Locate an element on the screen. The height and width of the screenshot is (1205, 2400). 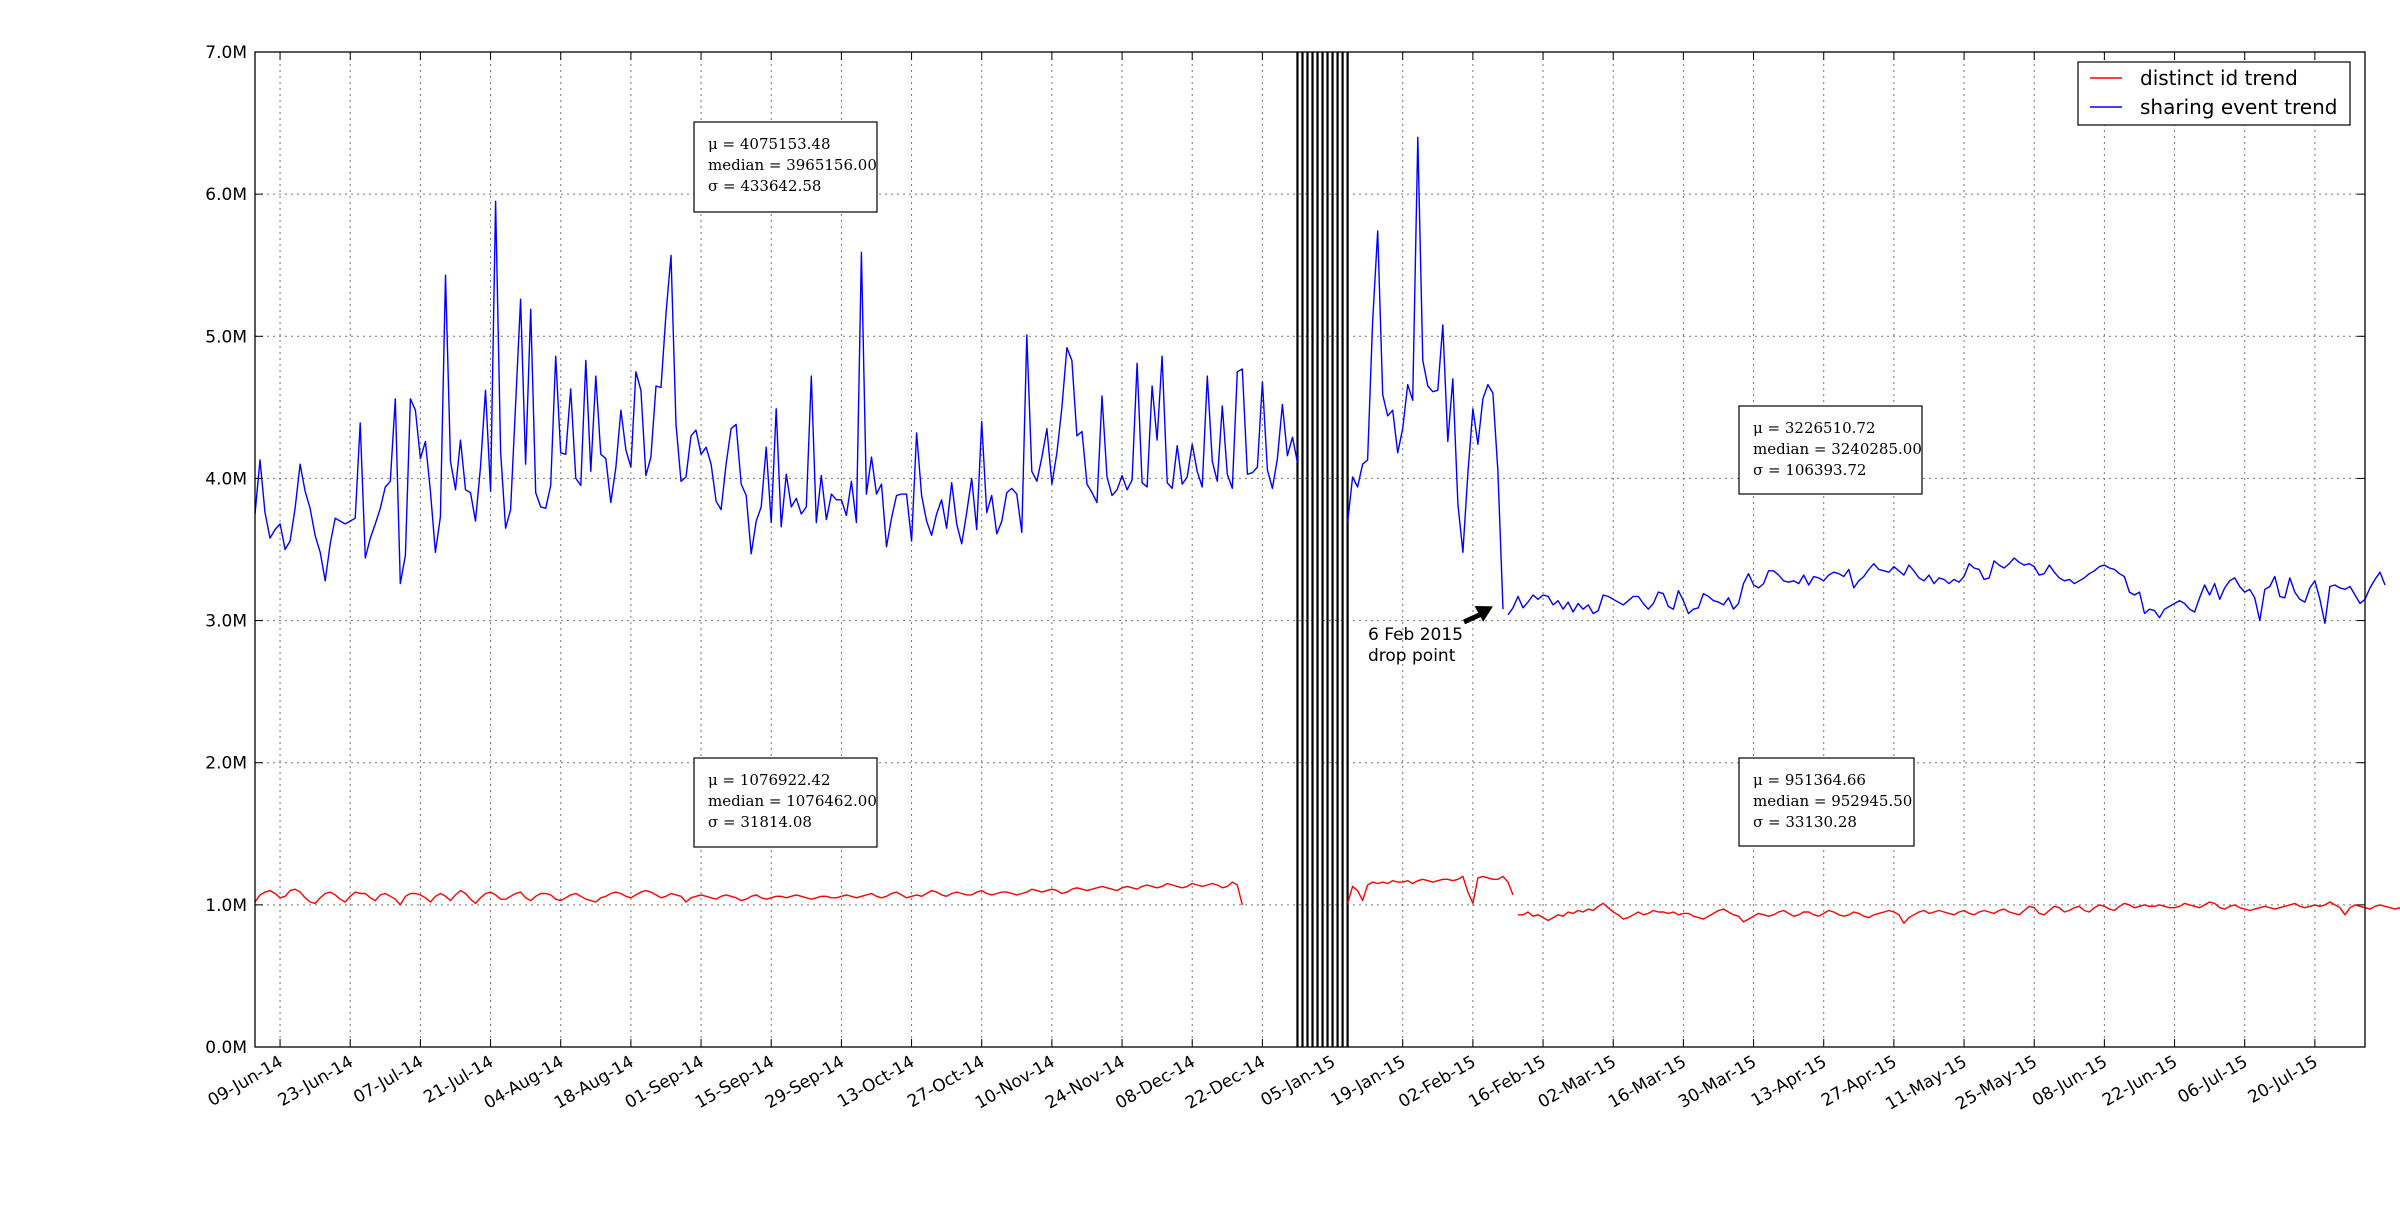
y-tick-label: 5.0M is located at coordinates (226, 337).